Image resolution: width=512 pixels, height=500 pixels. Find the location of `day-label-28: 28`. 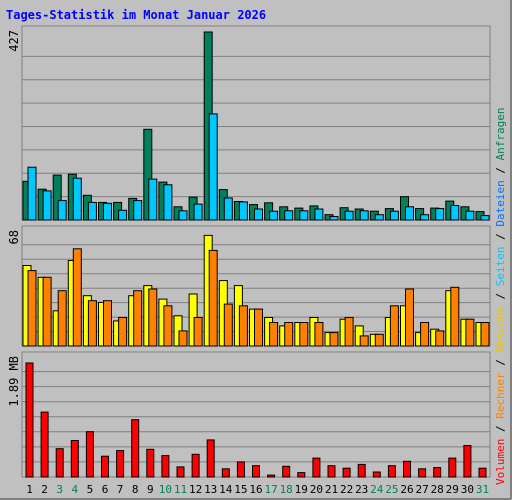

day-label-28: 28 is located at coordinates (437, 489).